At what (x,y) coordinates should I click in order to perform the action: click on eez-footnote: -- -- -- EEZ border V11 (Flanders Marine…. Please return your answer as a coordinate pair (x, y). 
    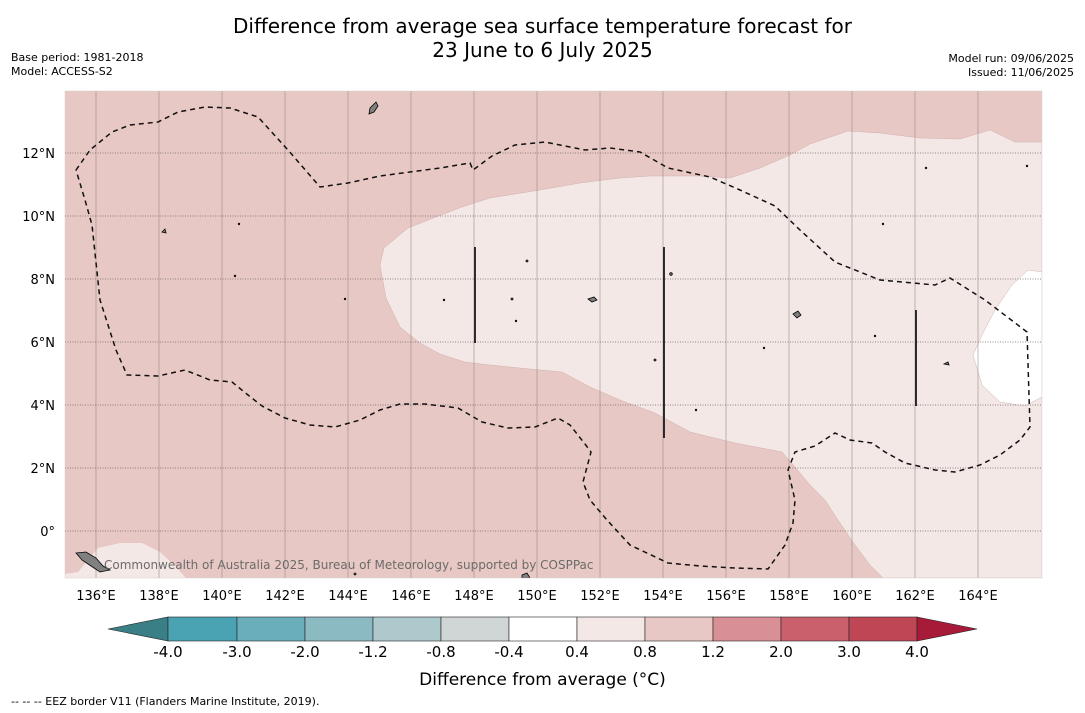
    Looking at the image, I should click on (165, 701).